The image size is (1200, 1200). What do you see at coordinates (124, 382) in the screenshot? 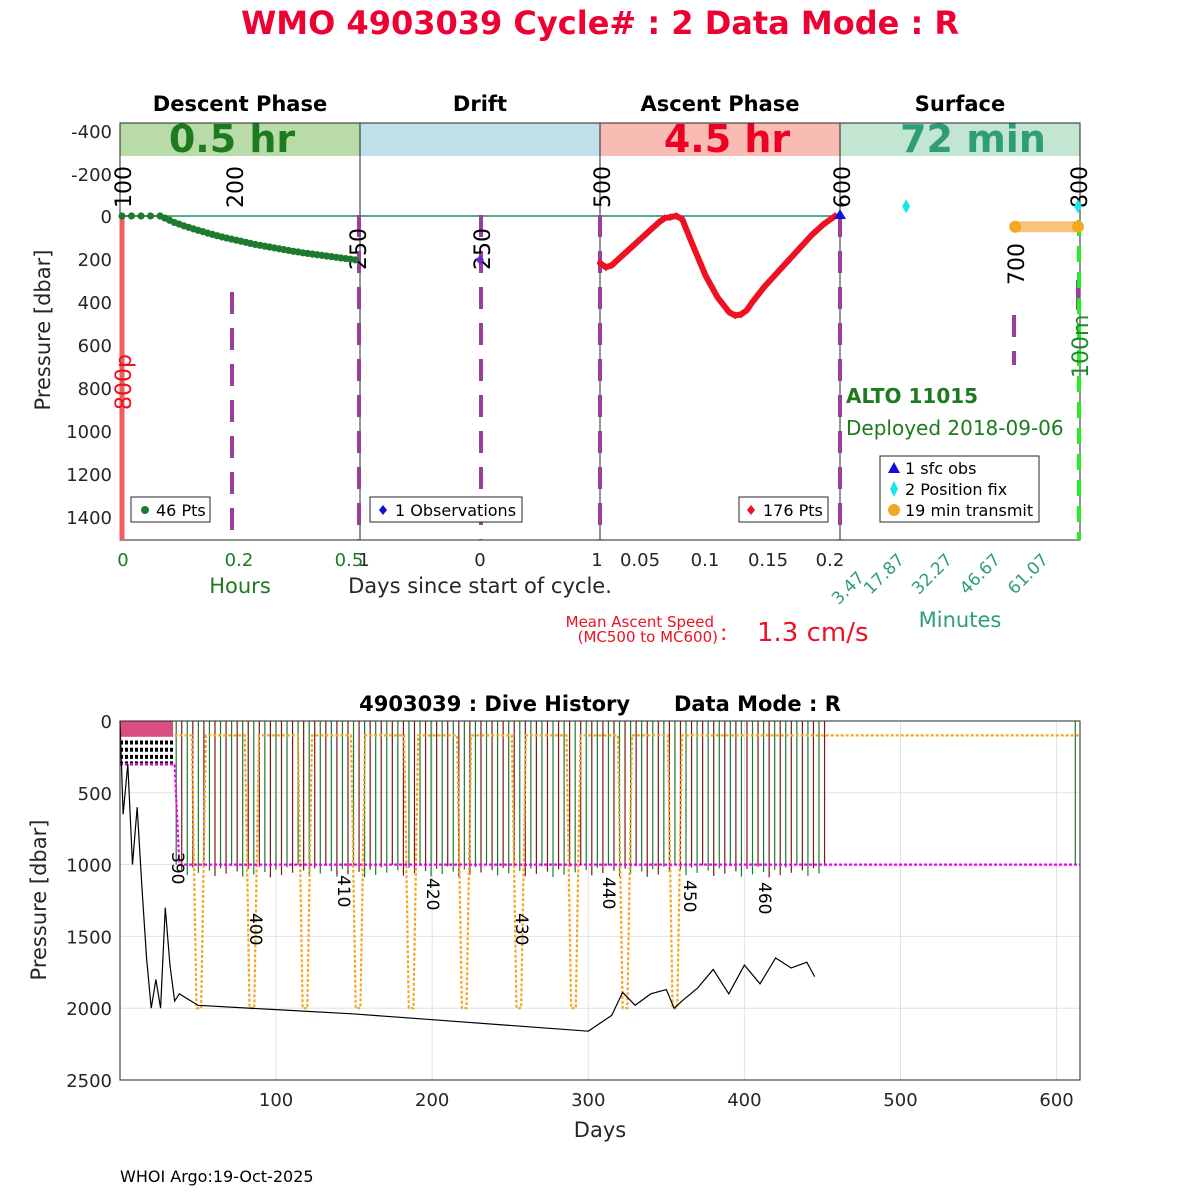
I see `mission-label-800p: 800p` at bounding box center [124, 382].